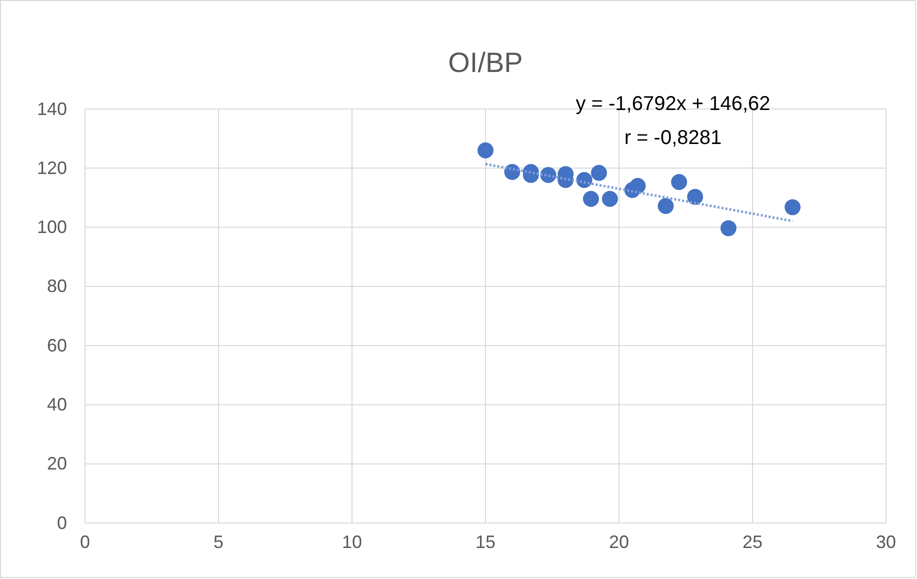 This screenshot has width=917, height=579. I want to click on y-tick-label: 60, so click(56, 345).